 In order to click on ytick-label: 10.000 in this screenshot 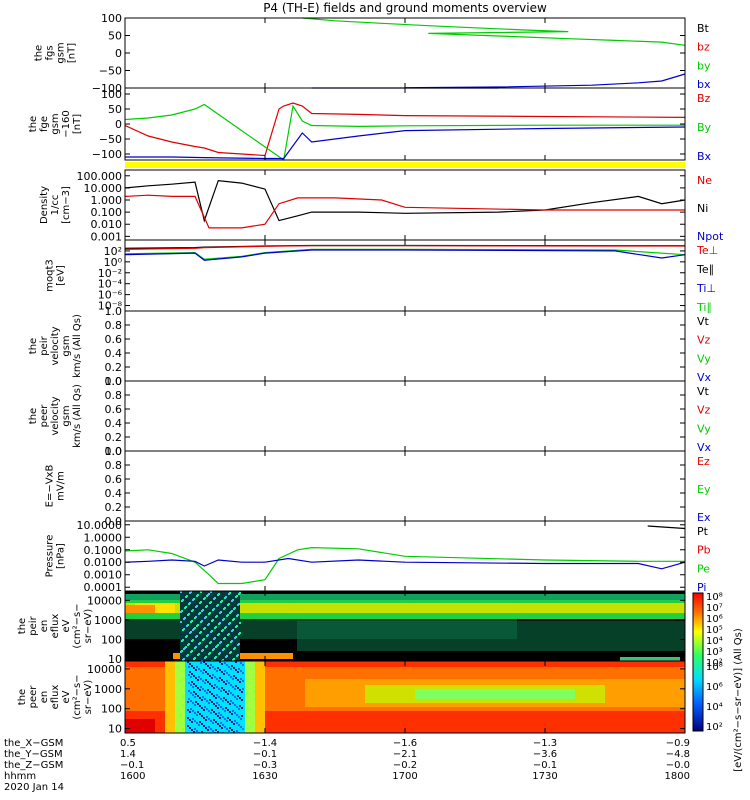, I will do `click(103, 188)`.